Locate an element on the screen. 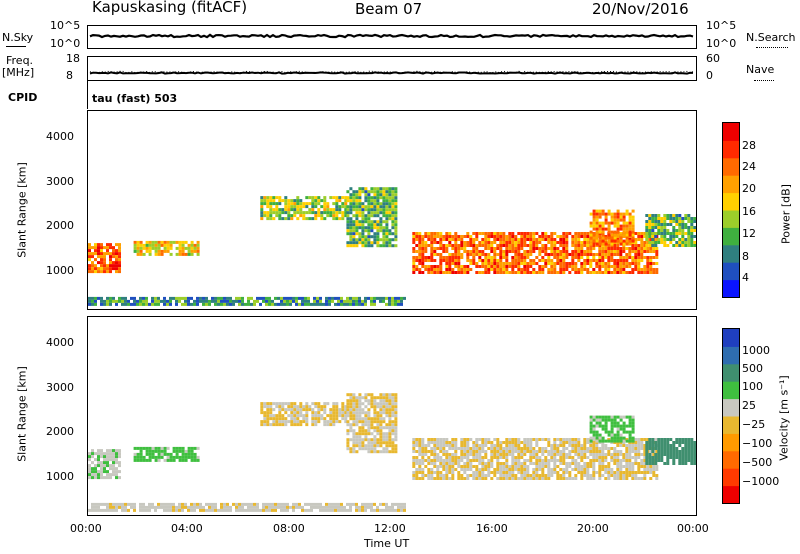  freq-unit: [MHz] is located at coordinates (18, 72).